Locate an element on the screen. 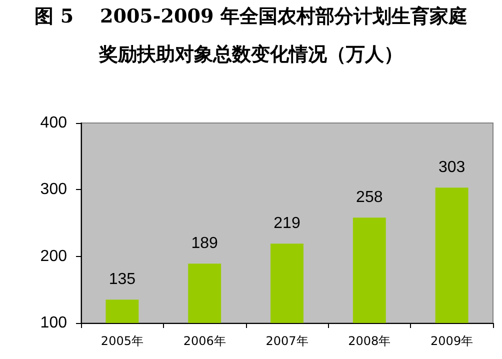  data-label: 303 is located at coordinates (452, 167).